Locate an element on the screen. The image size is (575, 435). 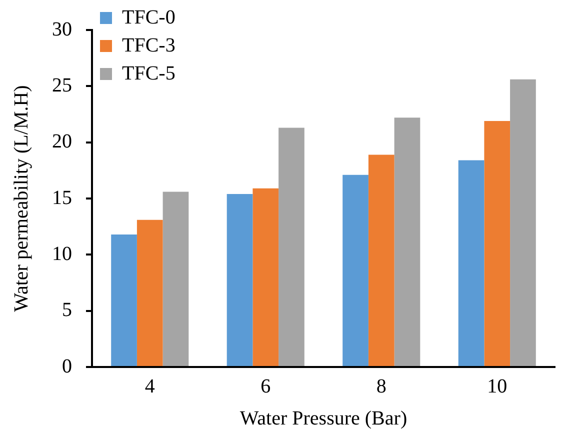
legend-label: TFC-0 is located at coordinates (149, 17).